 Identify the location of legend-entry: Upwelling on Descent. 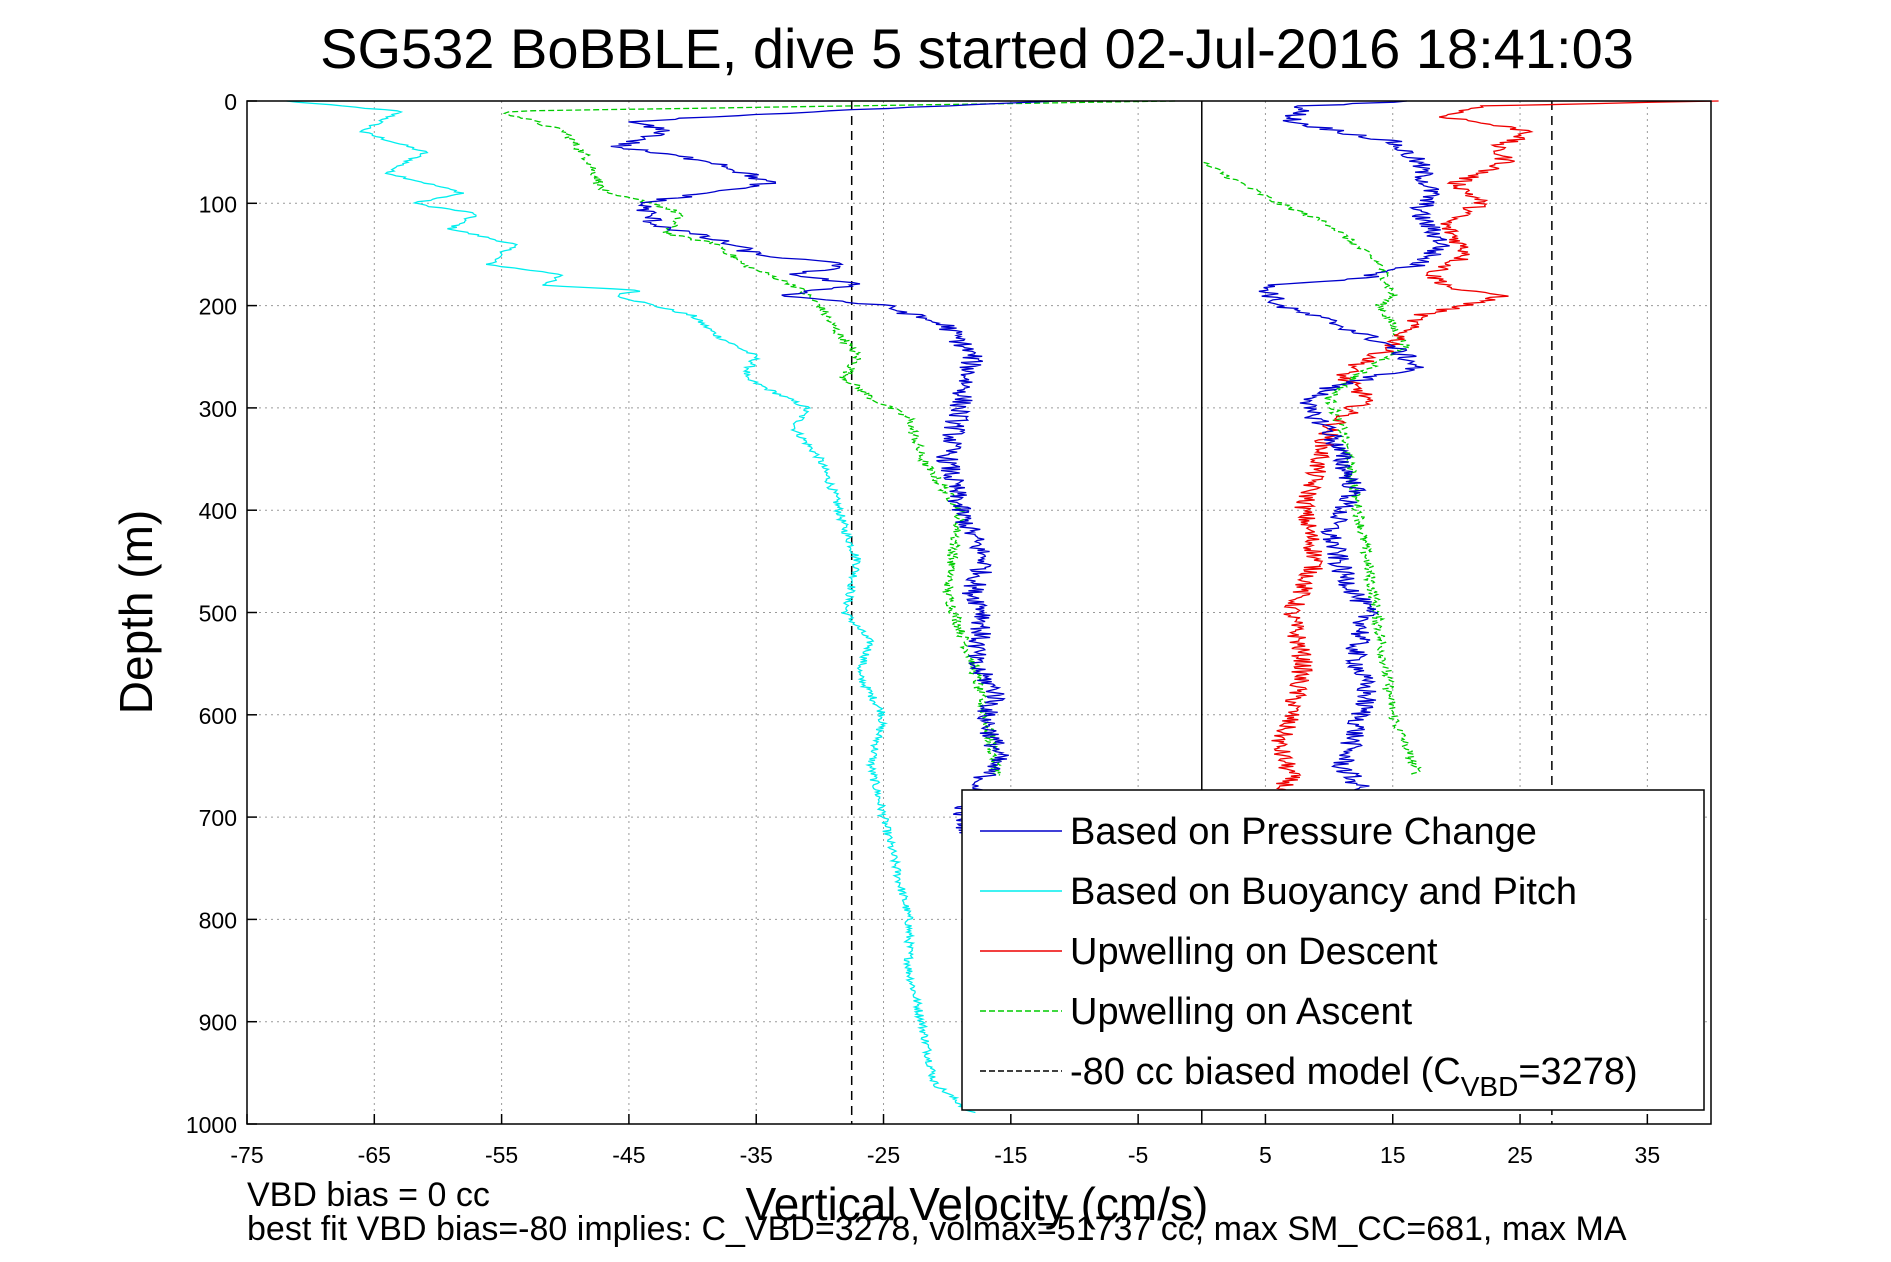
(1254, 952).